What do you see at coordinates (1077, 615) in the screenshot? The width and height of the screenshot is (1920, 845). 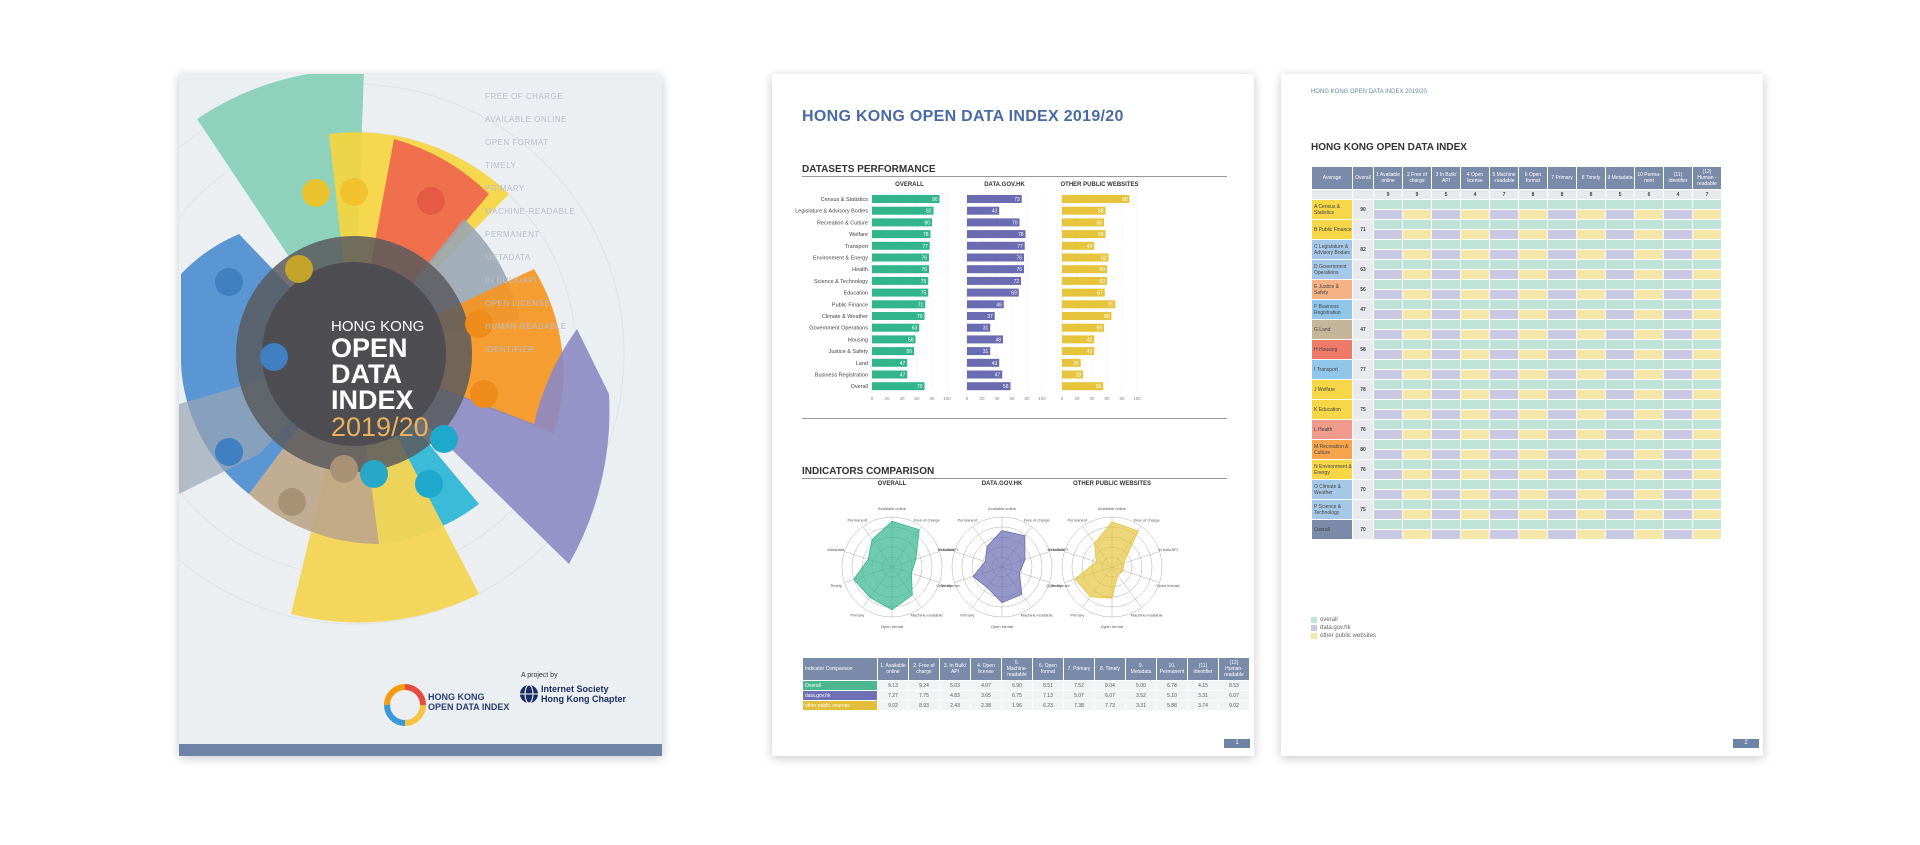 I see `radar-axis-label: Primary` at bounding box center [1077, 615].